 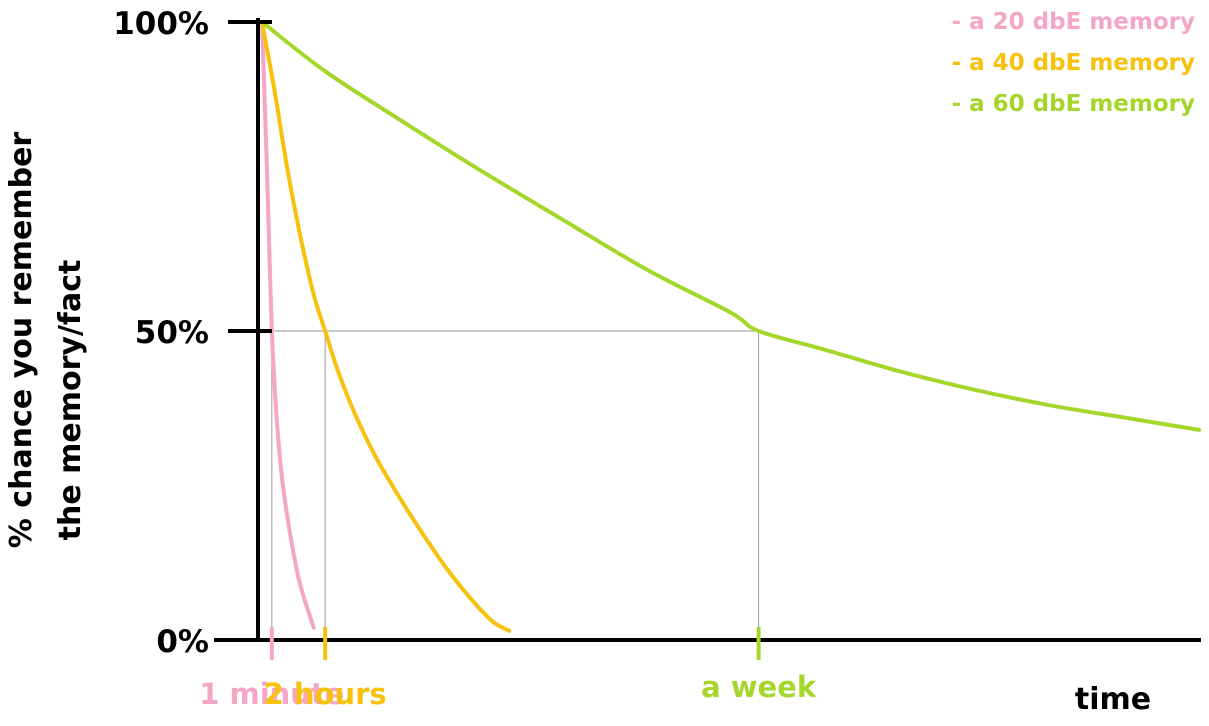 I want to click on y-tick-label-1: 100%, so click(x=161, y=24).